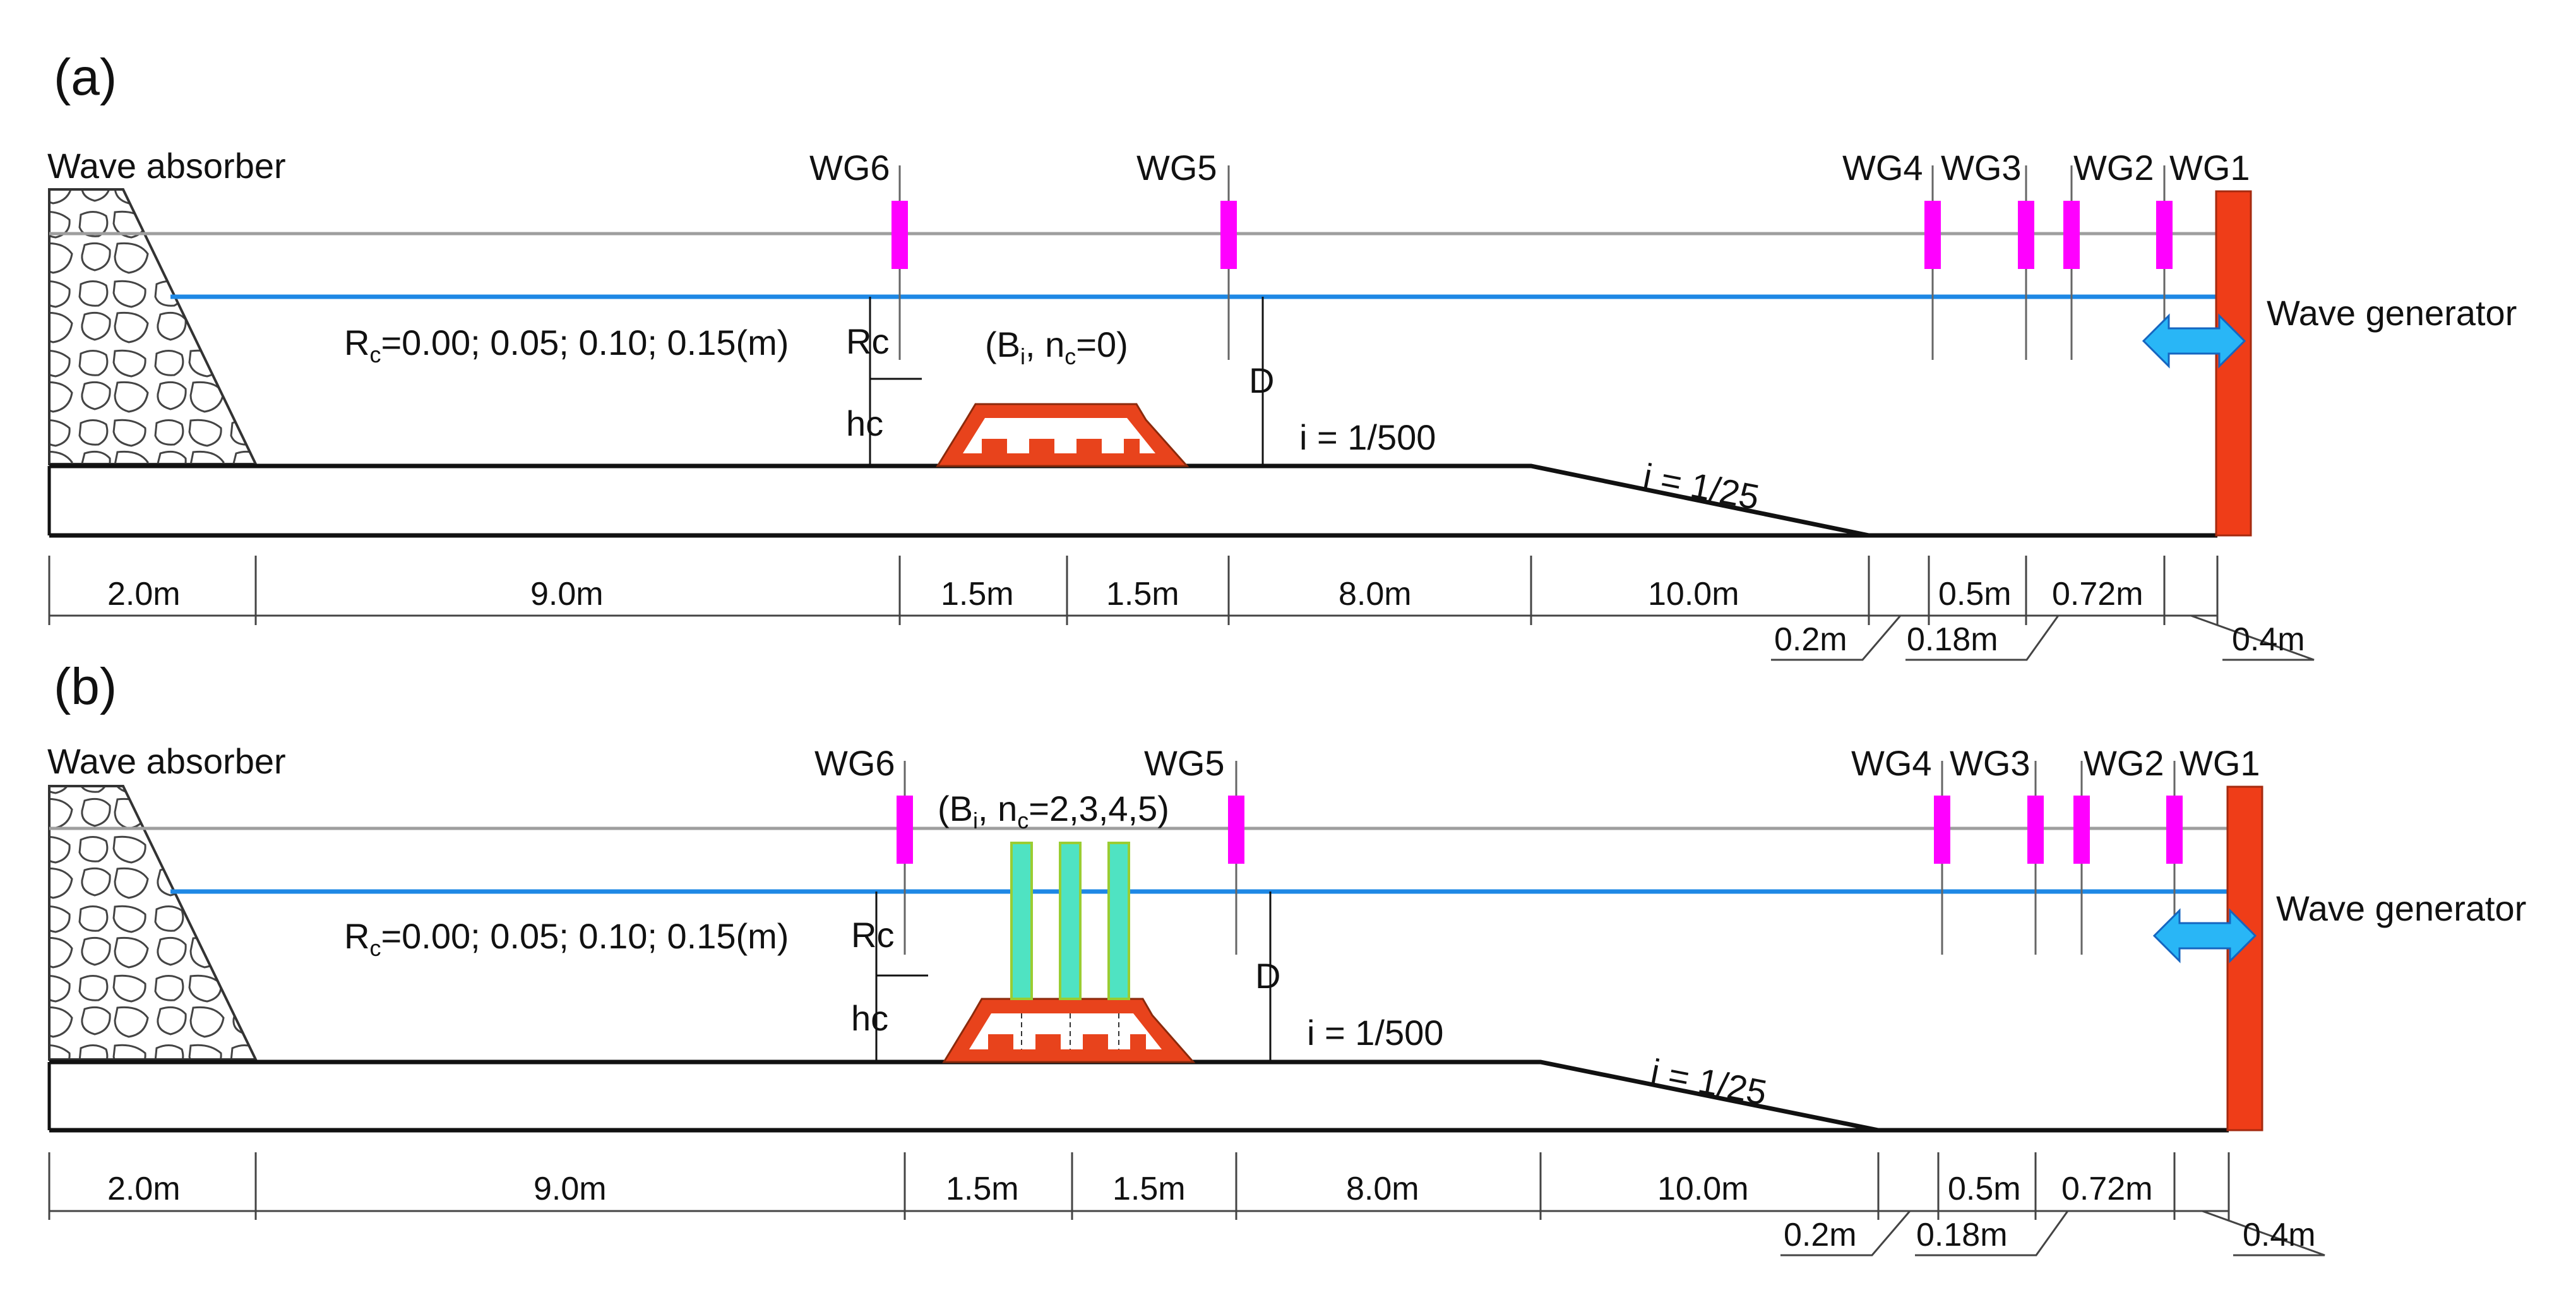  I want to click on structure-label: (Bi, nc=2,3,4,5), so click(1053, 811).